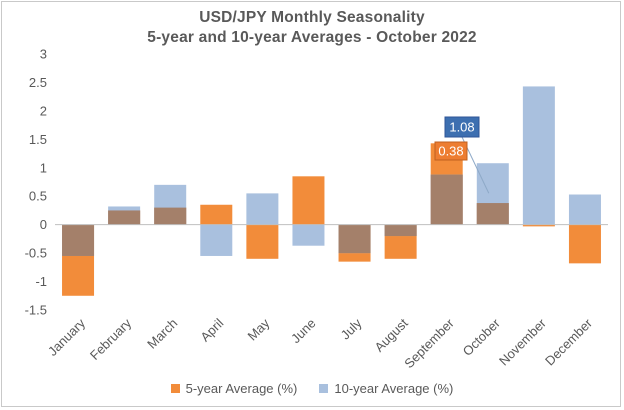 The image size is (624, 410). I want to click on y-tick-label: 1, so click(43, 167).